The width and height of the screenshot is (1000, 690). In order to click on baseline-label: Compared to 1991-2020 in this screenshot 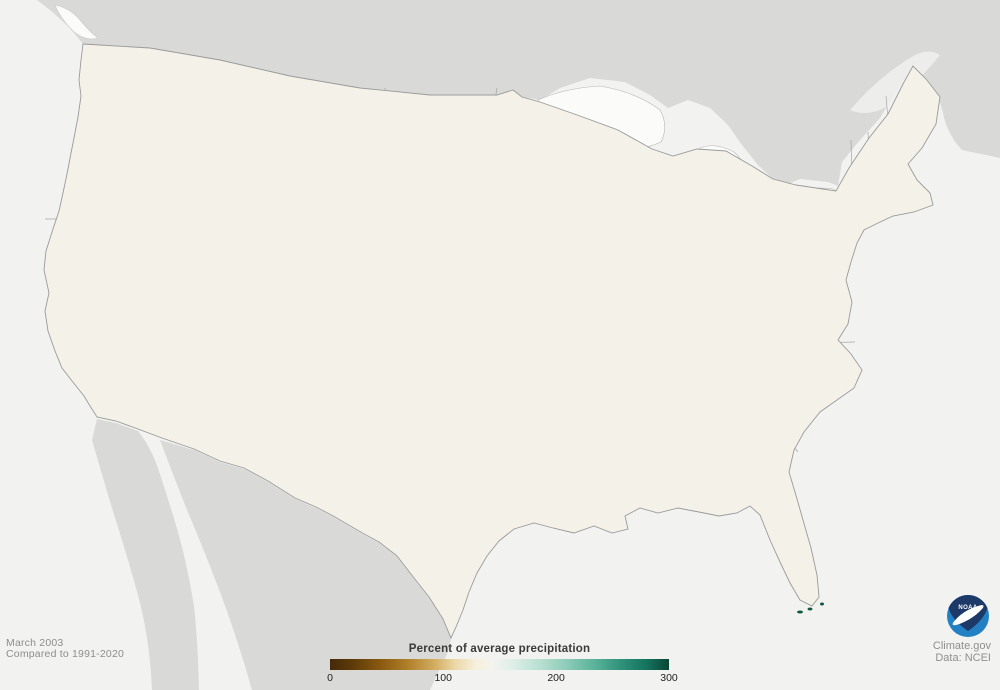, I will do `click(65, 653)`.